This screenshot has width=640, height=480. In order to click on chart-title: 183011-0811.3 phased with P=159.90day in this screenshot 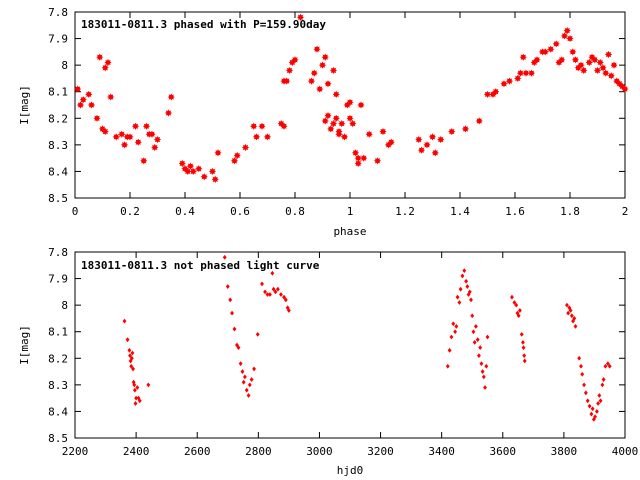, I will do `click(203, 24)`.